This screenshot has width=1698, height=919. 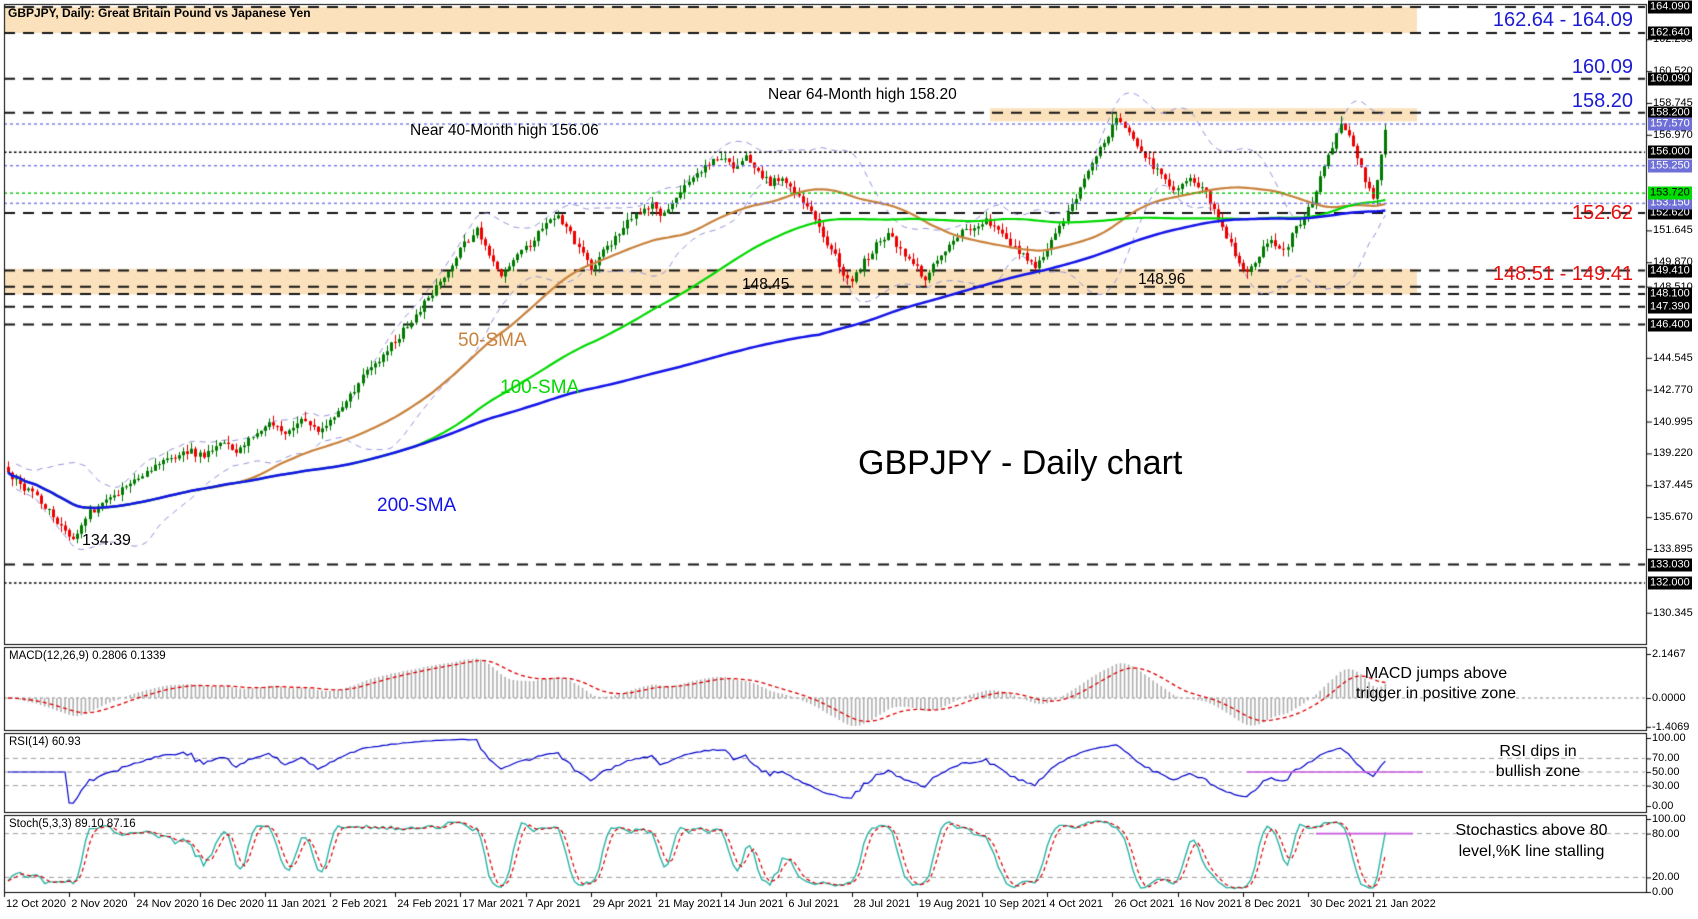 What do you see at coordinates (1210, 904) in the screenshot?
I see `date-tick-label: 16 Nov 2021` at bounding box center [1210, 904].